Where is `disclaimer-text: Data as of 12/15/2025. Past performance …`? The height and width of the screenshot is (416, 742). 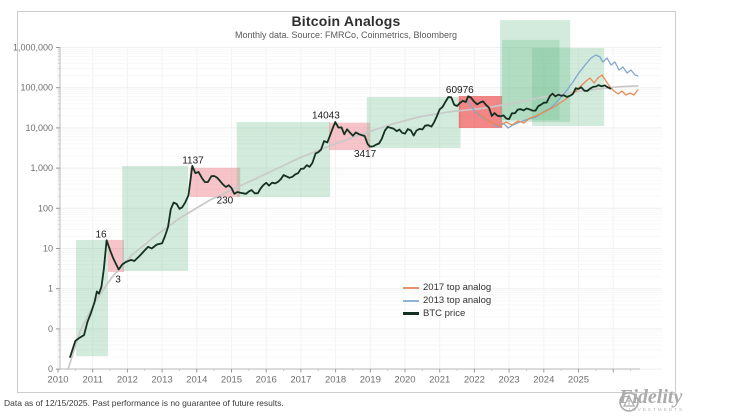
disclaimer-text: Data as of 12/15/2025. Past performance … is located at coordinates (144, 403).